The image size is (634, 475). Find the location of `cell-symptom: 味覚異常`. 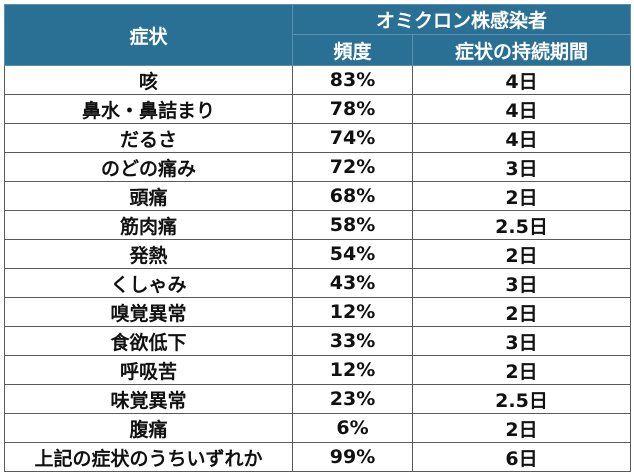

cell-symptom: 味覚異常 is located at coordinates (148, 399).